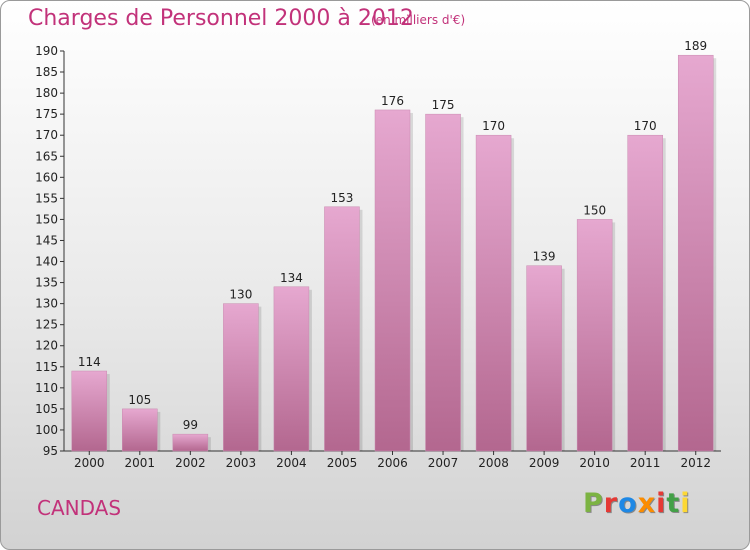  I want to click on logo-letter: o, so click(628, 503).